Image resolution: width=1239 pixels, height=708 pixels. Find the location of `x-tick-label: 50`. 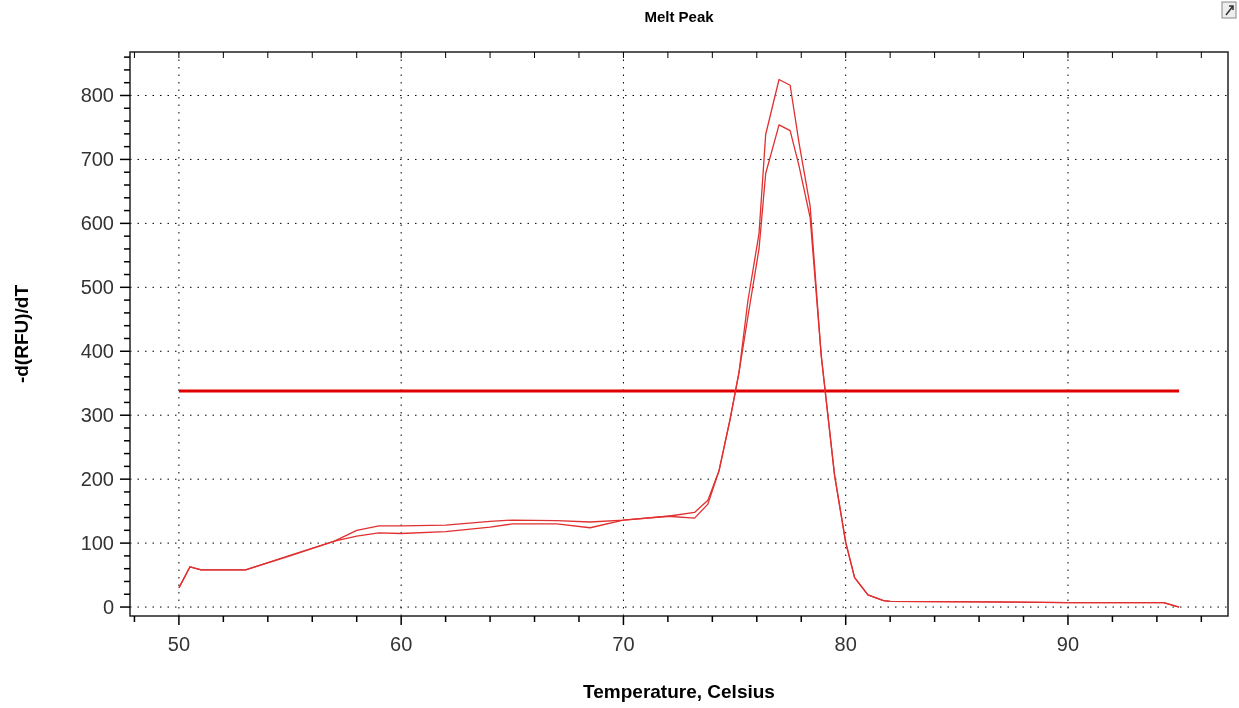

x-tick-label: 50 is located at coordinates (179, 644).